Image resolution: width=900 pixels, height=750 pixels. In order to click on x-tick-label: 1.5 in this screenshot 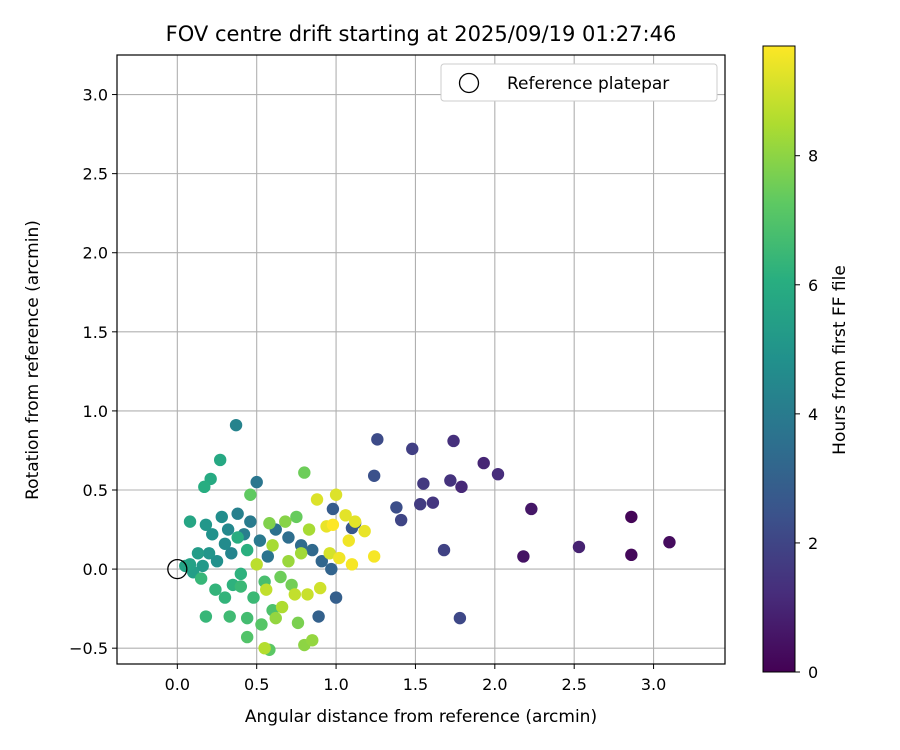, I will do `click(415, 684)`.